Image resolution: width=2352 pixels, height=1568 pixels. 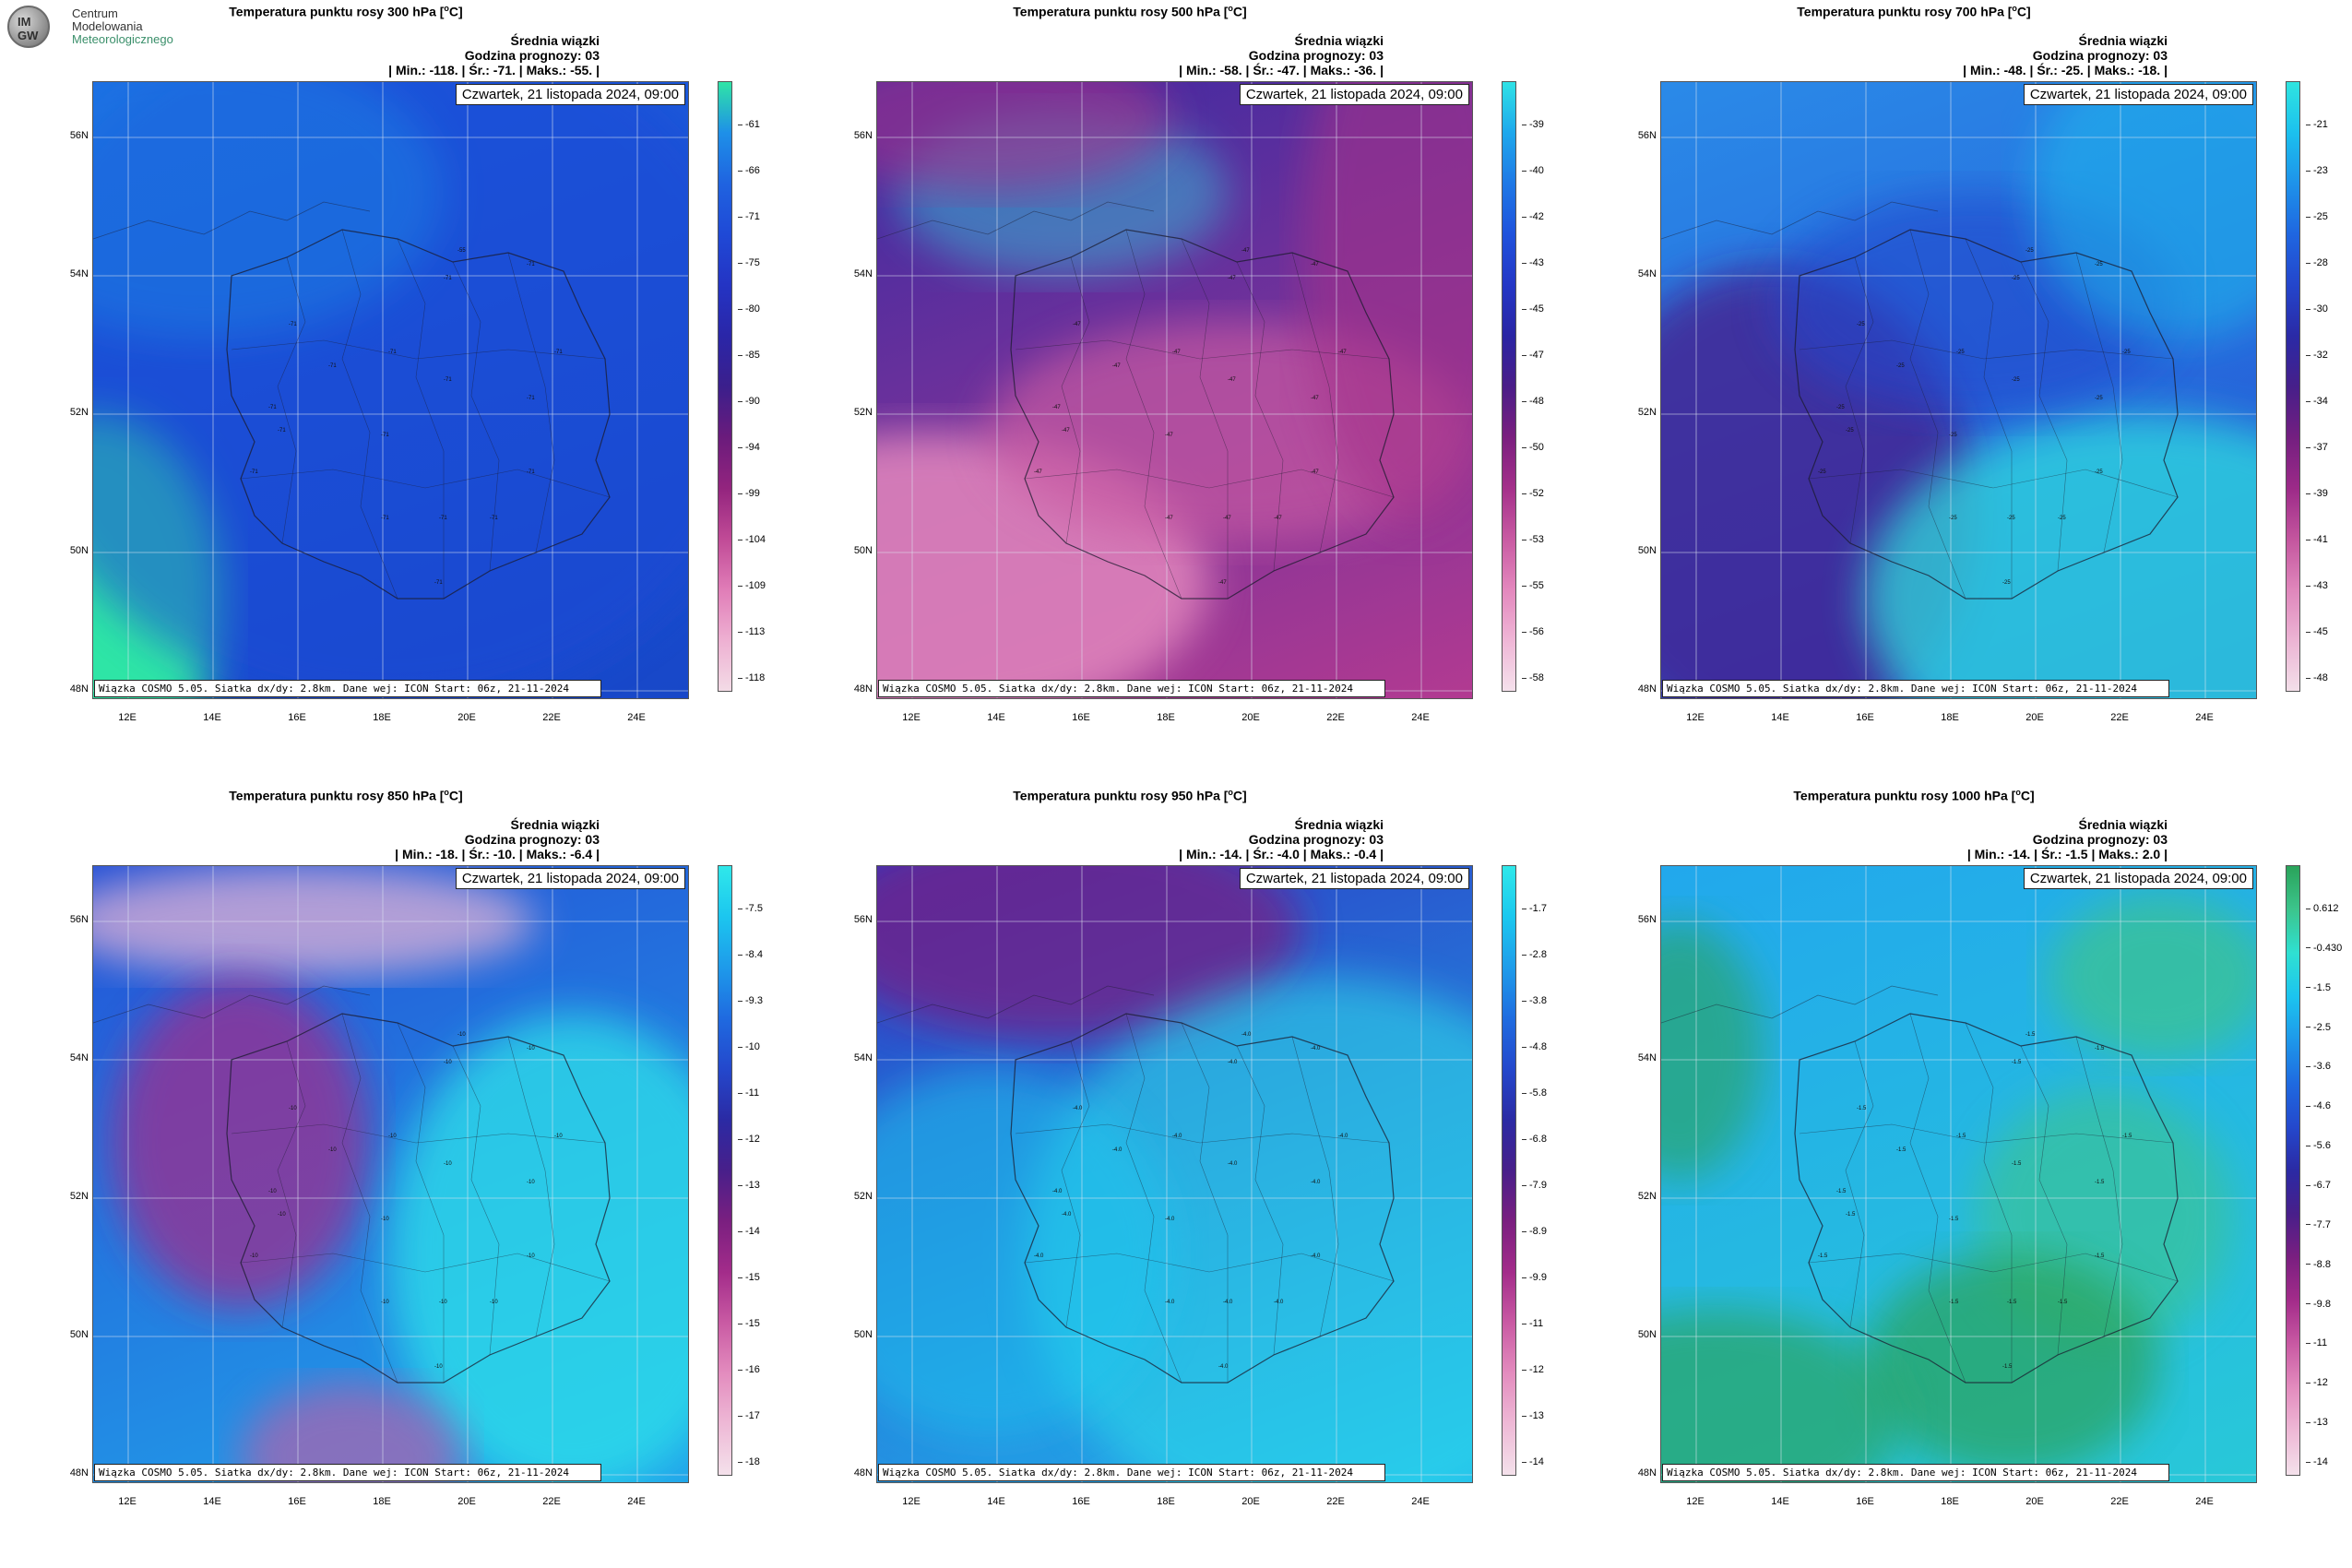 What do you see at coordinates (1533, 539) in the screenshot?
I see `colorbar-tick-label: -53` at bounding box center [1533, 539].